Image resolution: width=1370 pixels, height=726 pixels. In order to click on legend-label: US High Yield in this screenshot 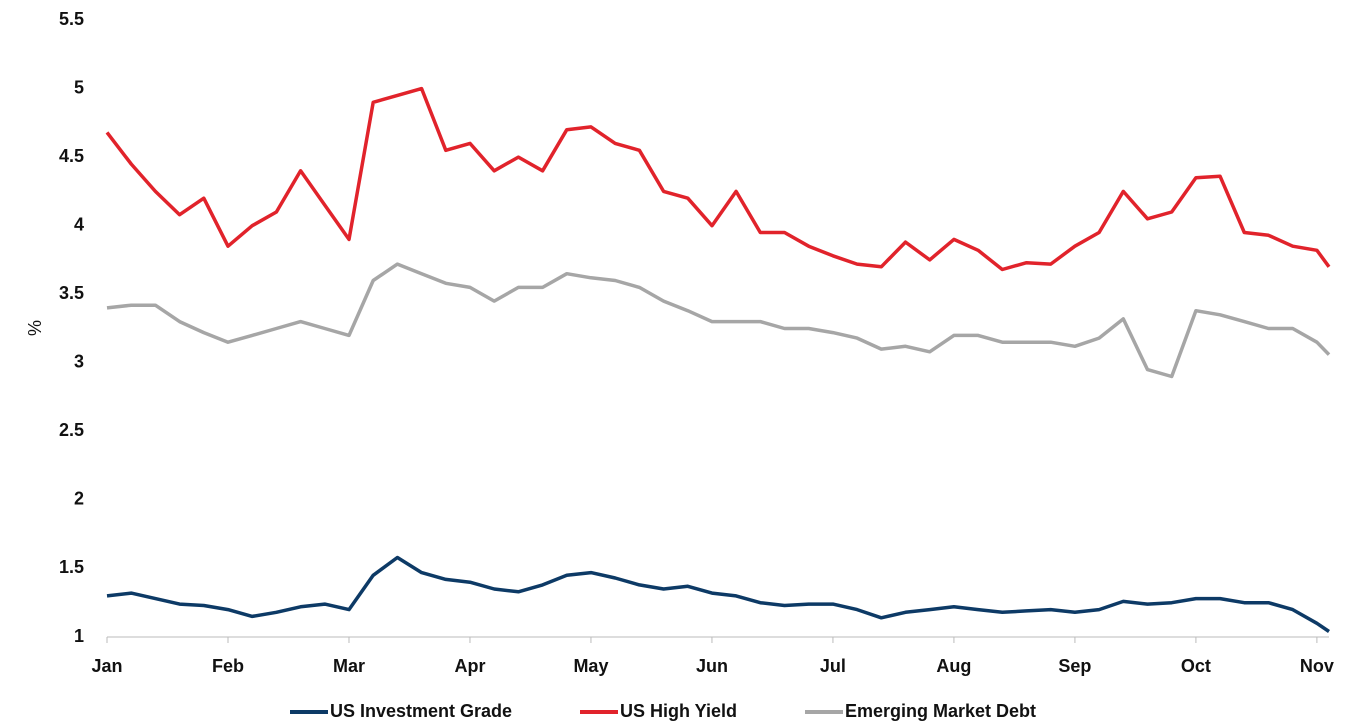, I will do `click(678, 711)`.